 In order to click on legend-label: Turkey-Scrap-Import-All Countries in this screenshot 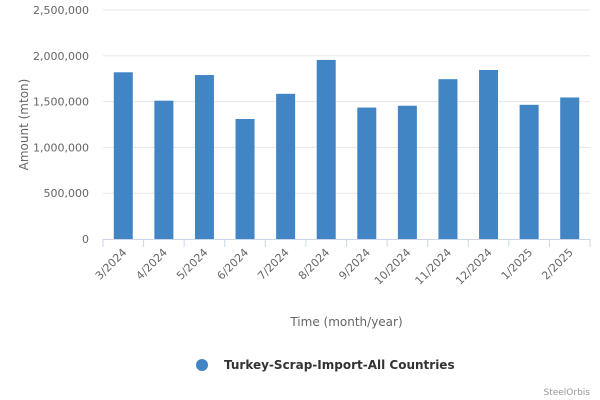, I will do `click(339, 365)`.